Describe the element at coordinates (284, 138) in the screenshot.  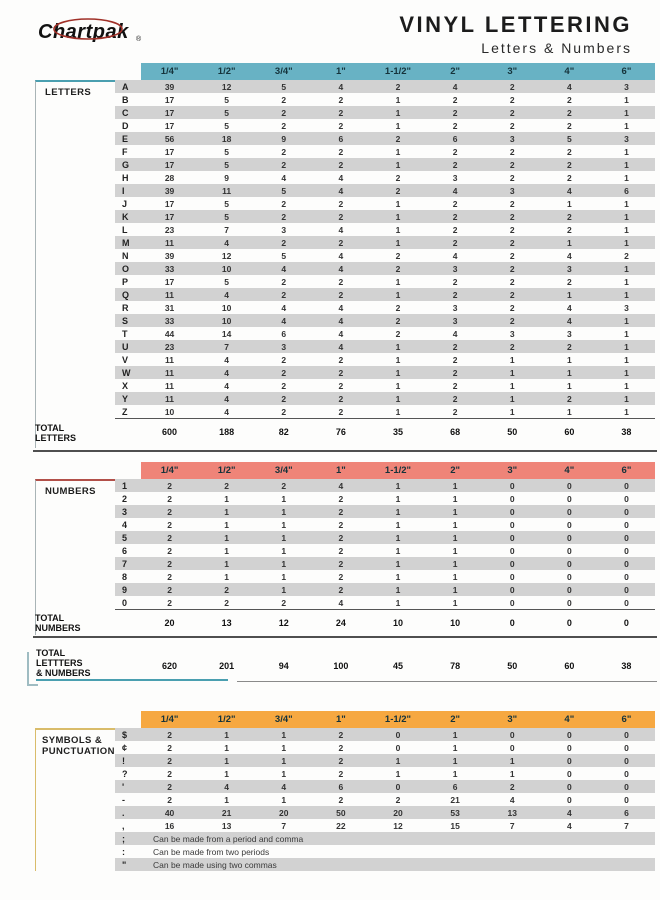
I see `cell-value: 9` at that location.